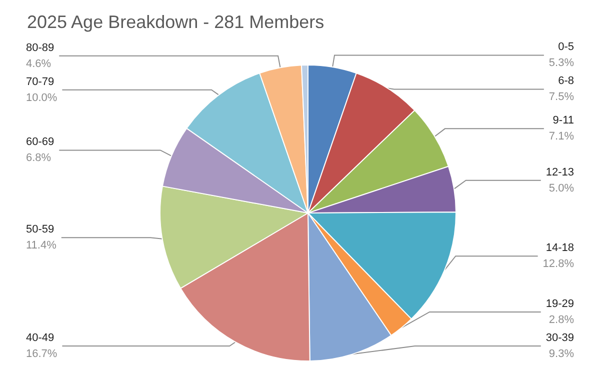 The height and width of the screenshot is (371, 600). I want to click on data-label: 4.6%, so click(39, 64).